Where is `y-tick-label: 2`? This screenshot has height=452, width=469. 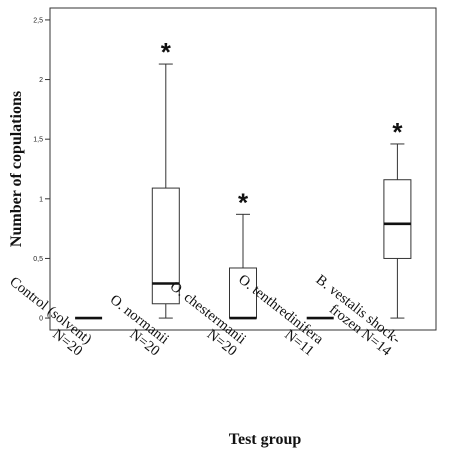 y-tick-label: 2 is located at coordinates (41, 80).